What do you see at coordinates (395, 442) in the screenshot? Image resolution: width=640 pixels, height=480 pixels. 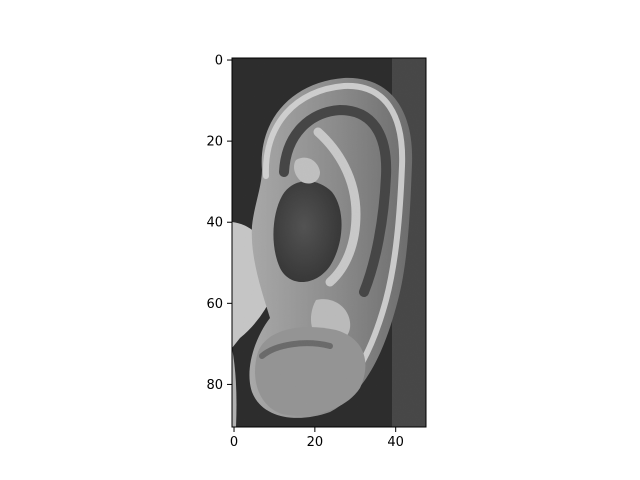 I see `x-tick-label: 40` at bounding box center [395, 442].